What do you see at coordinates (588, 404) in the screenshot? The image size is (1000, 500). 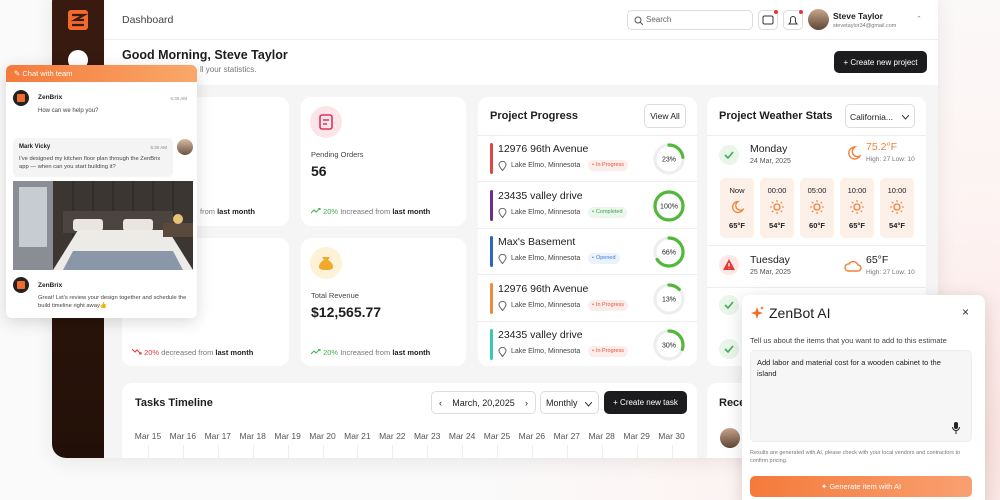 I see `caret` at bounding box center [588, 404].